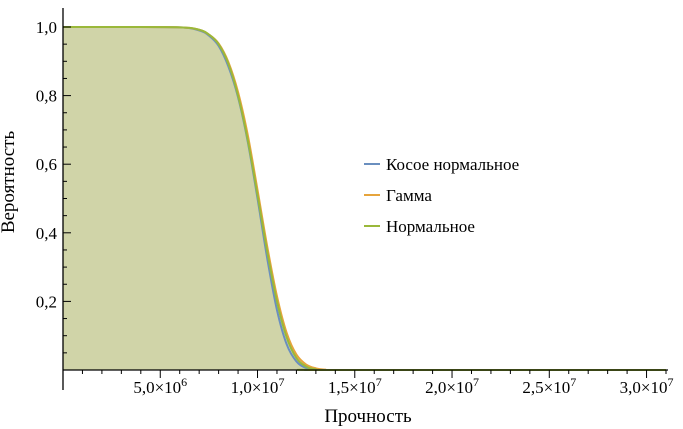 Image resolution: width=683 pixels, height=429 pixels. Describe the element at coordinates (368, 416) in the screenshot. I see `x-axis-title: Прочность` at that location.